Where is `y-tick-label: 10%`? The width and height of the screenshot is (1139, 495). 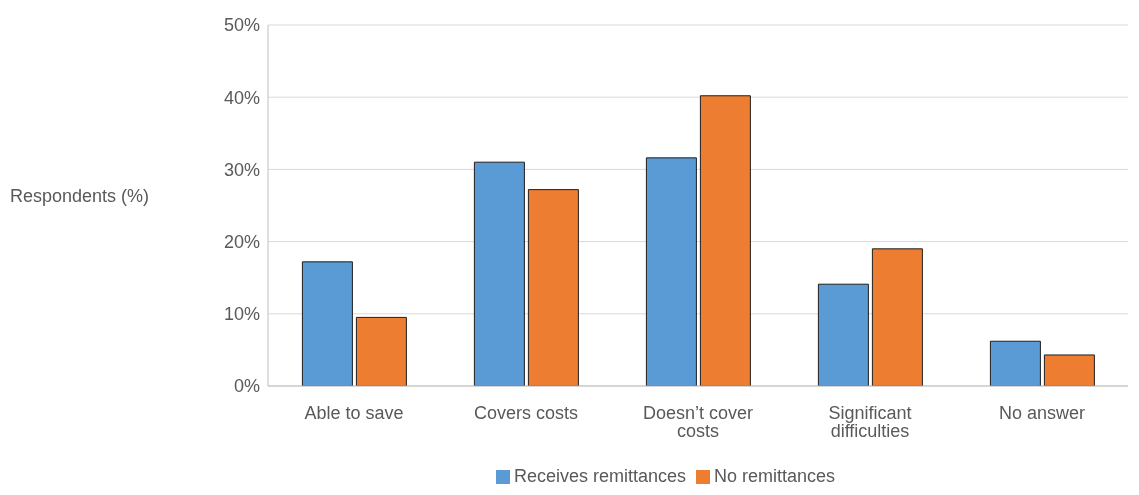
y-tick-label: 10% is located at coordinates (241, 314).